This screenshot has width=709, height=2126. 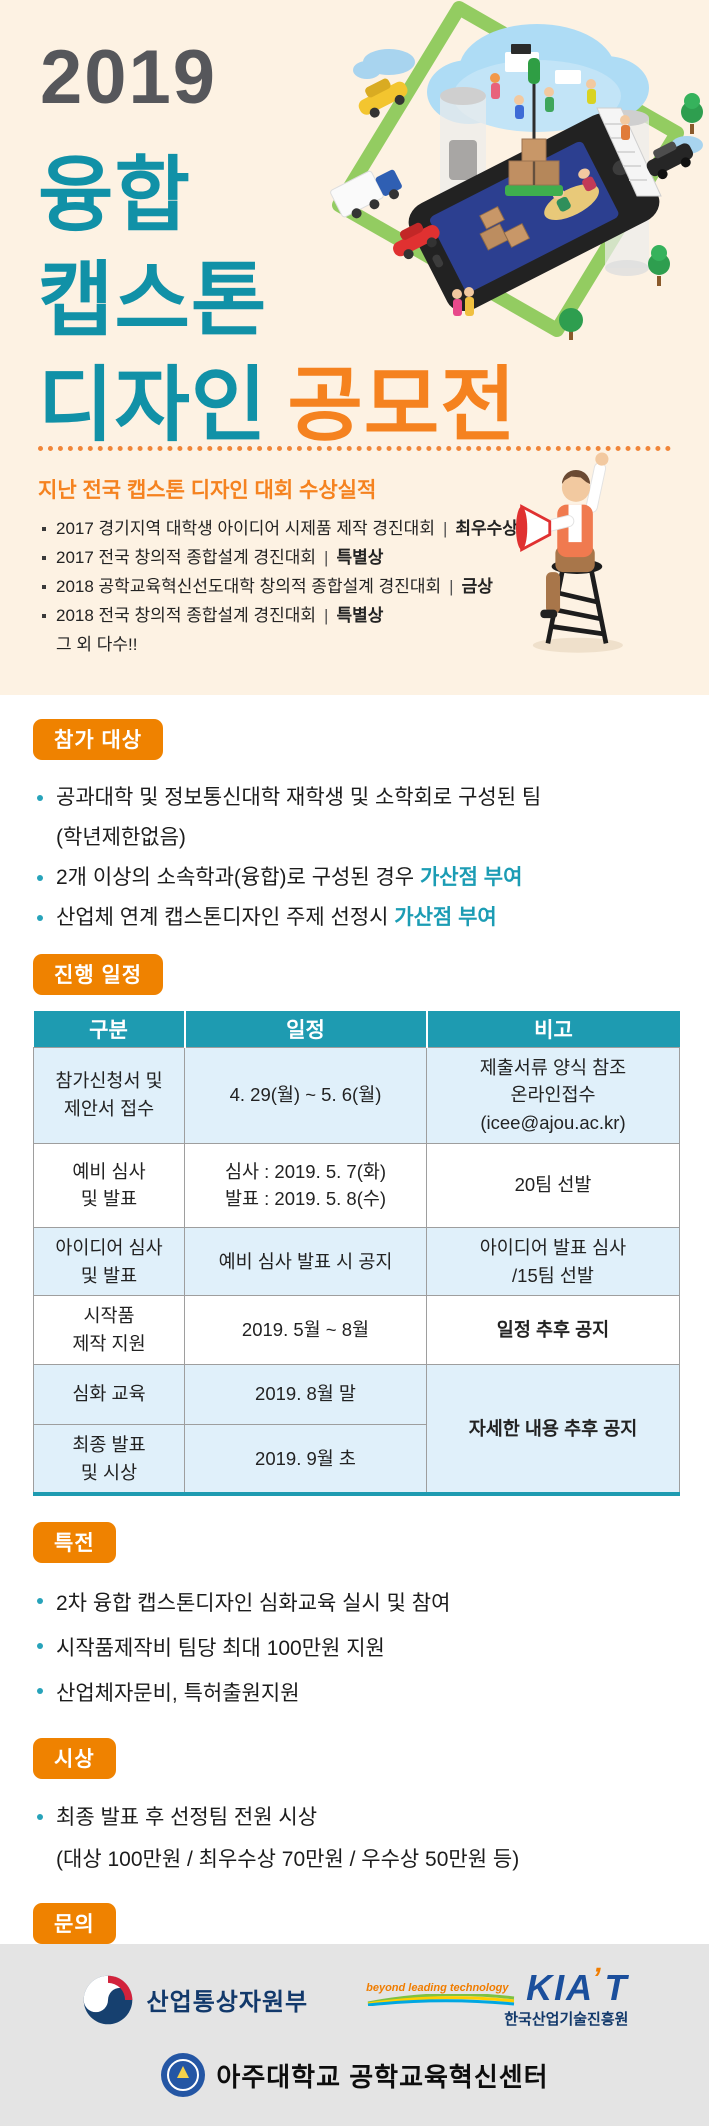 I want to click on title-word-design: 디자인, so click(x=153, y=405).